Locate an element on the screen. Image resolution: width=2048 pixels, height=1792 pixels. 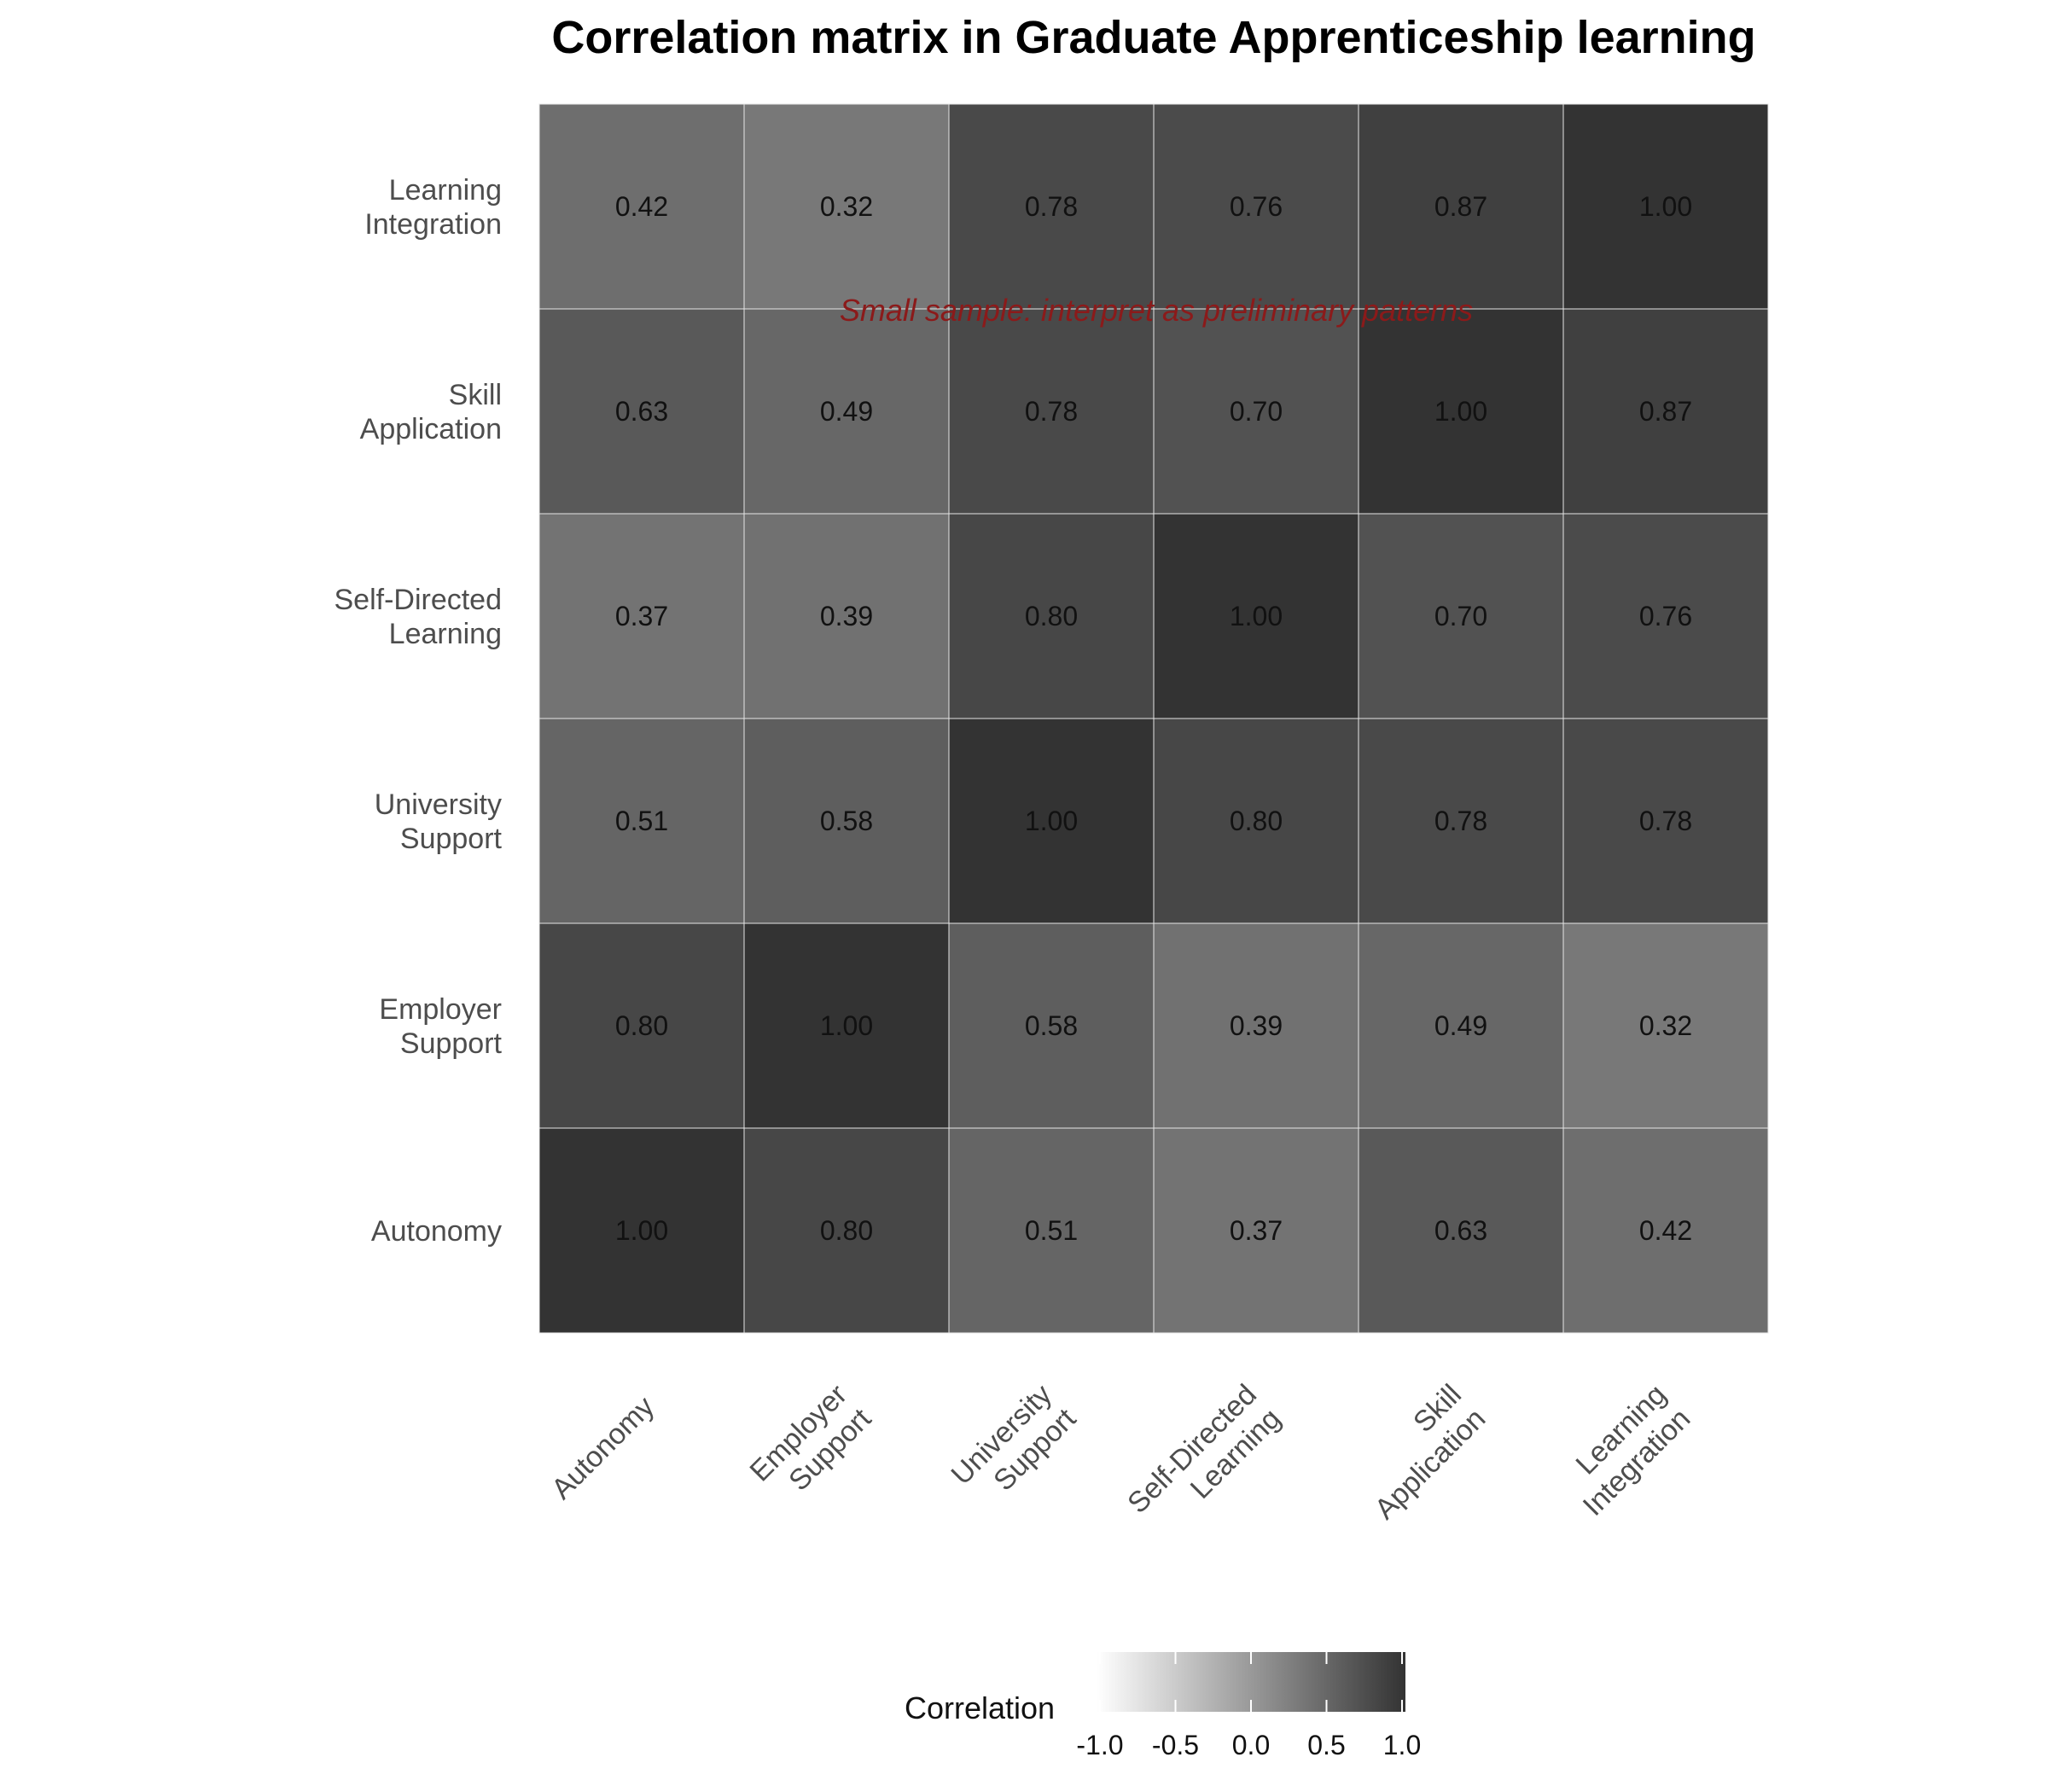
color-legend: Correlation -1.0 -0.5 0.0 0.5 1.0 is located at coordinates (1163, 1706).